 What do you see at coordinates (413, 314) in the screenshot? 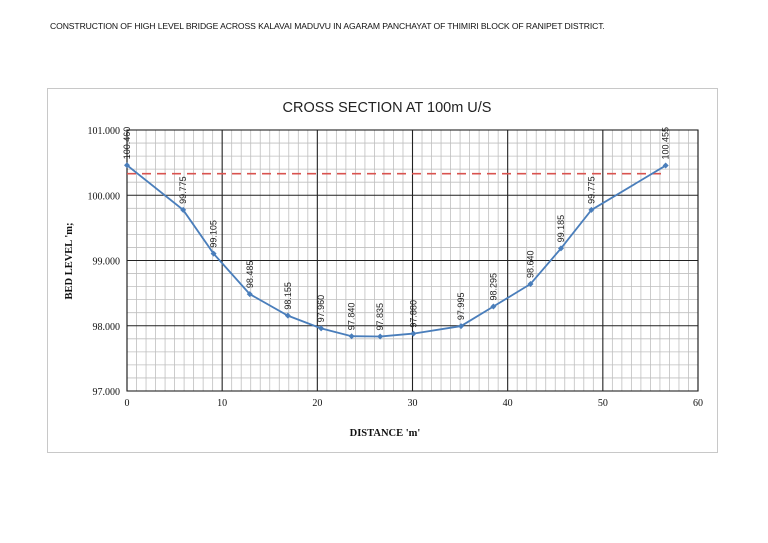
I see `data-point-label: 97.880` at bounding box center [413, 314].